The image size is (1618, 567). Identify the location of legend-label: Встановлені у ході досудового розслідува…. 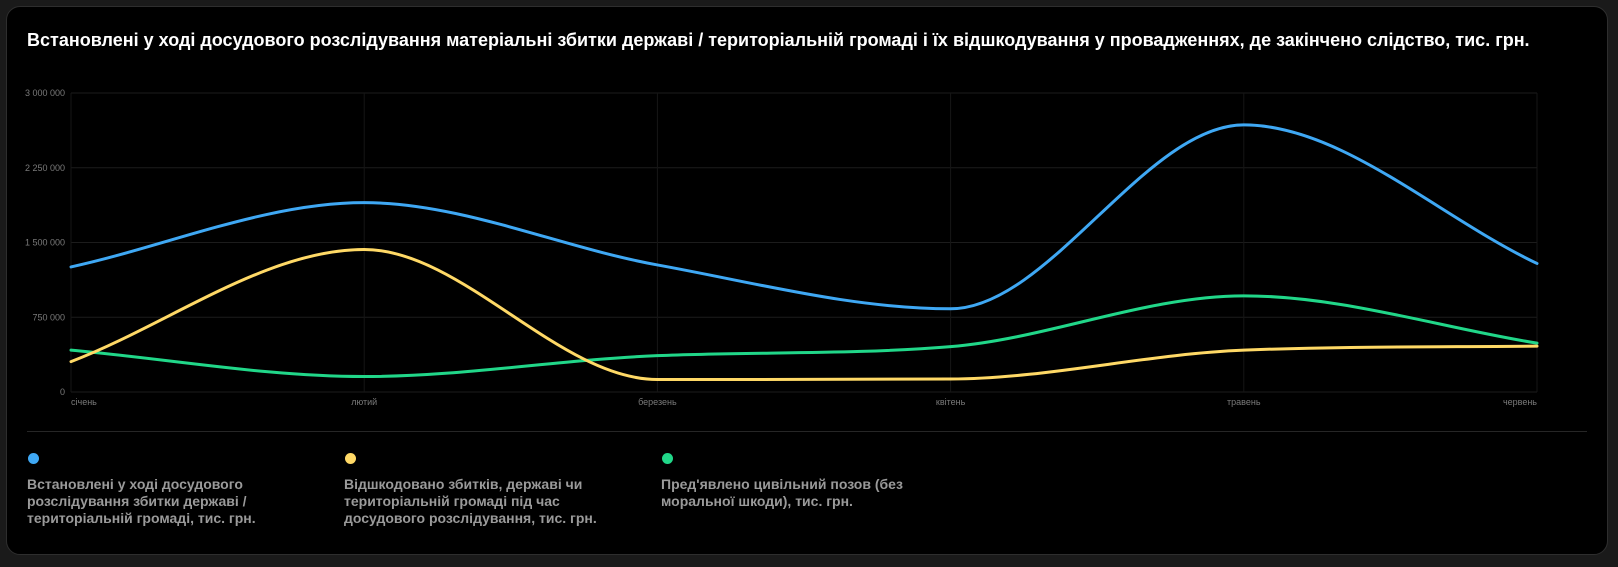
(141, 501).